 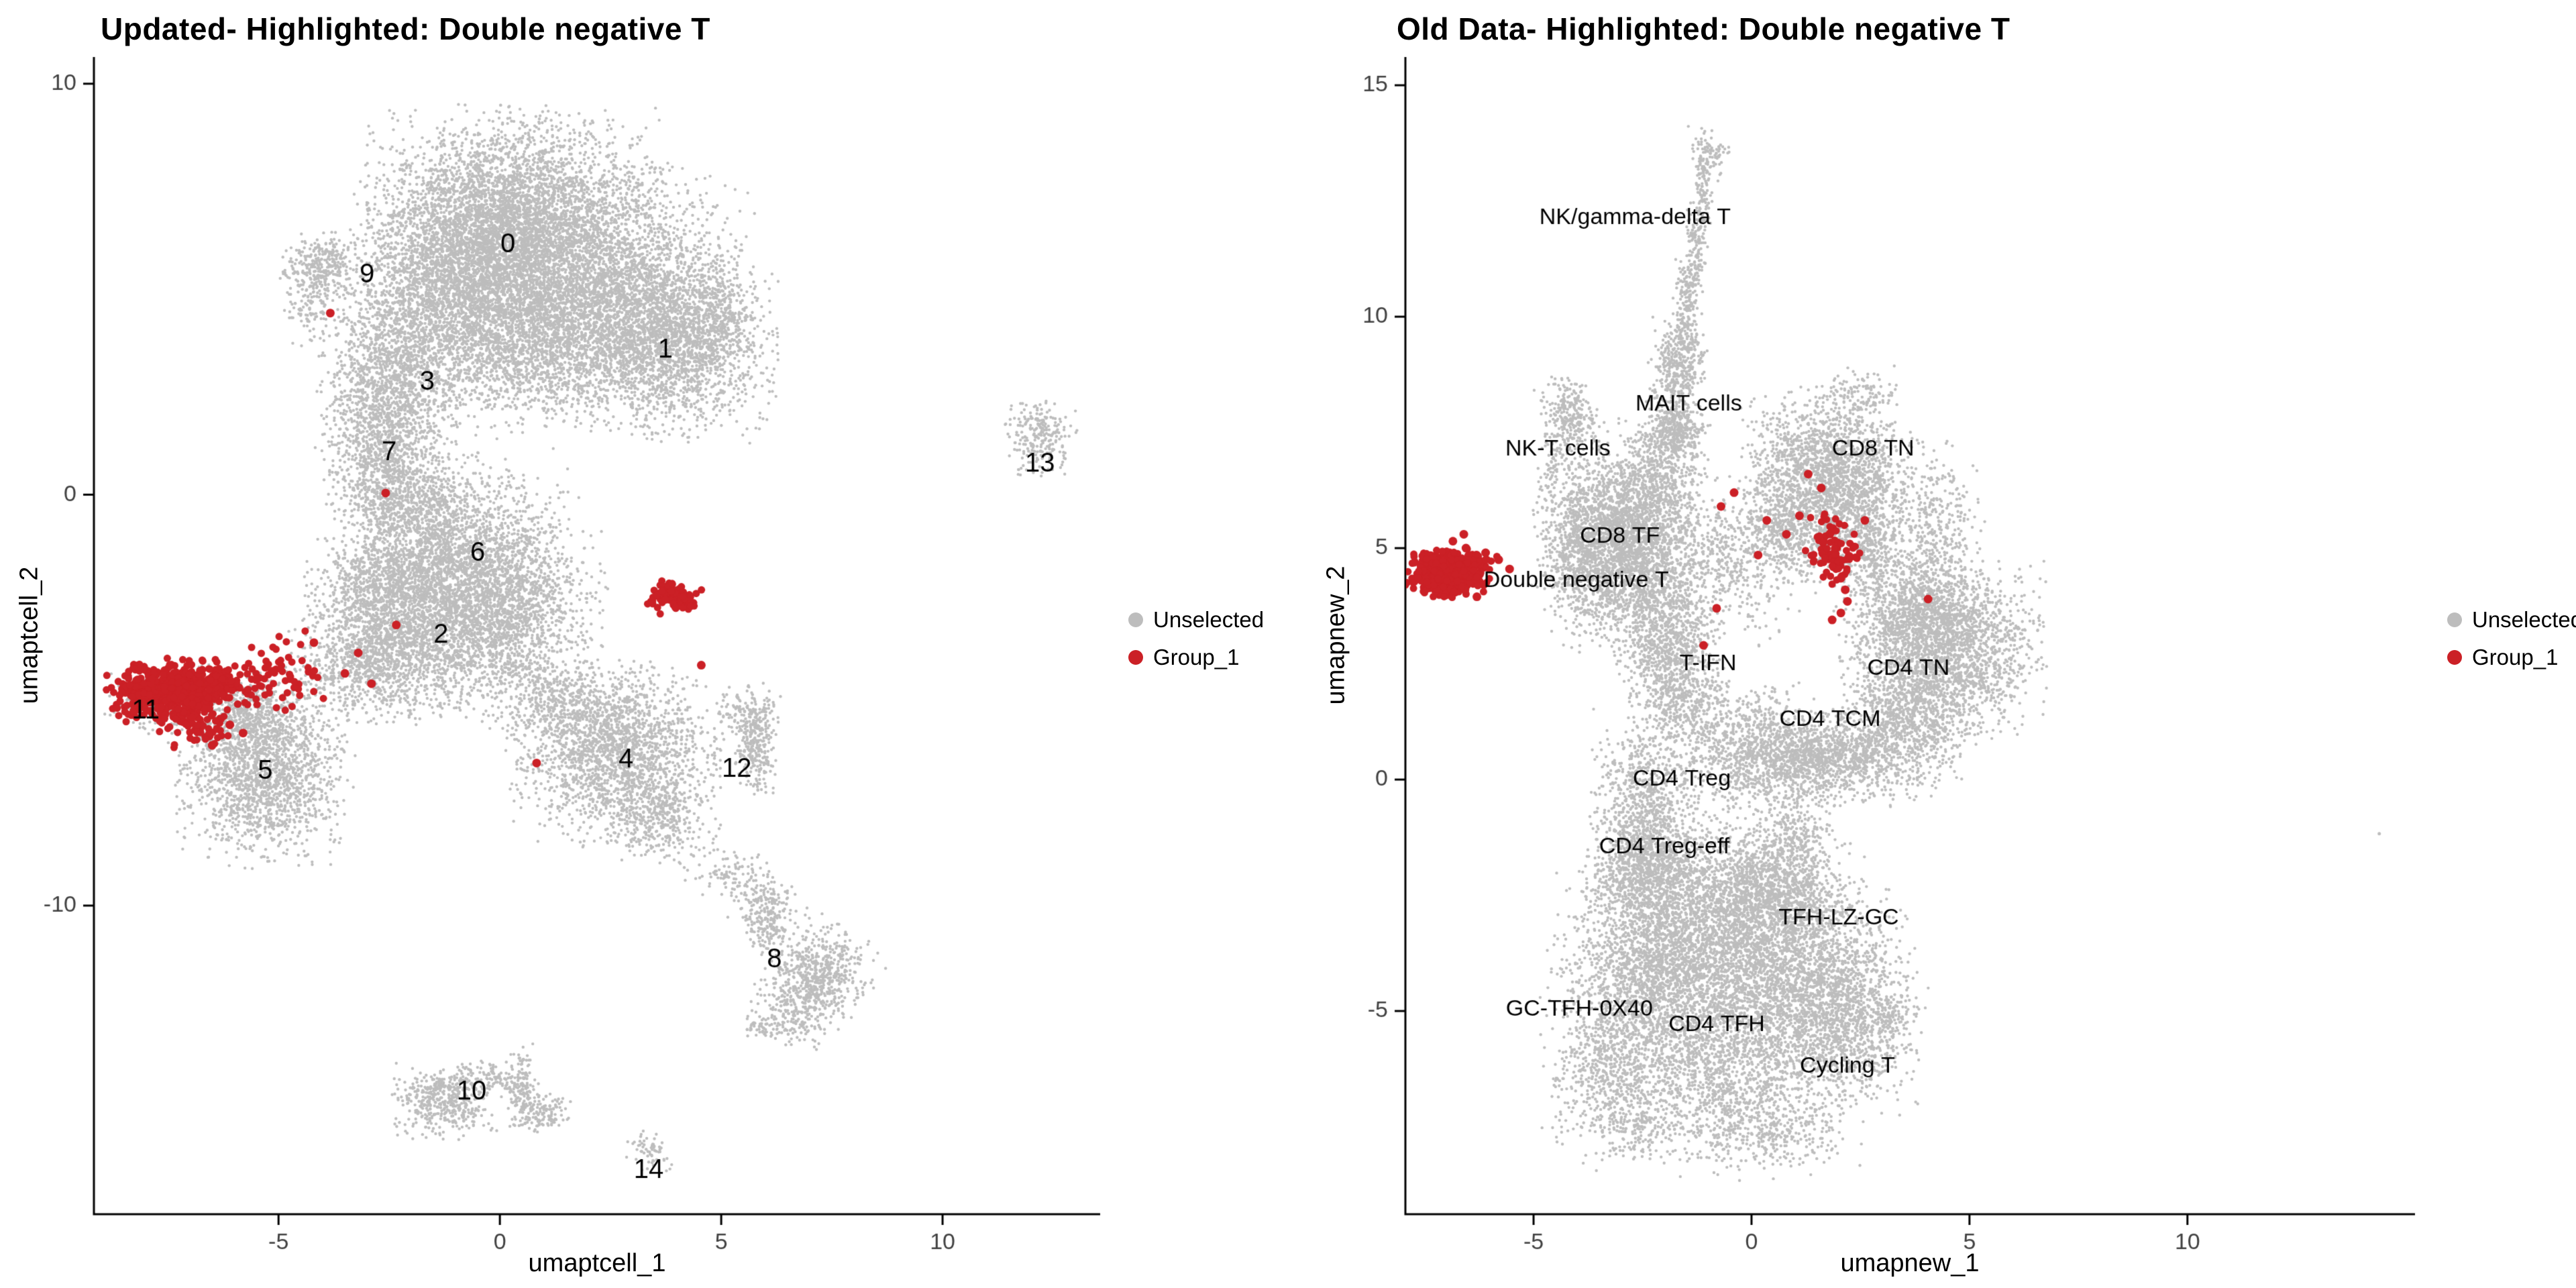 What do you see at coordinates (597, 1263) in the screenshot?
I see `left-x-axis-label: umaptcell_1` at bounding box center [597, 1263].